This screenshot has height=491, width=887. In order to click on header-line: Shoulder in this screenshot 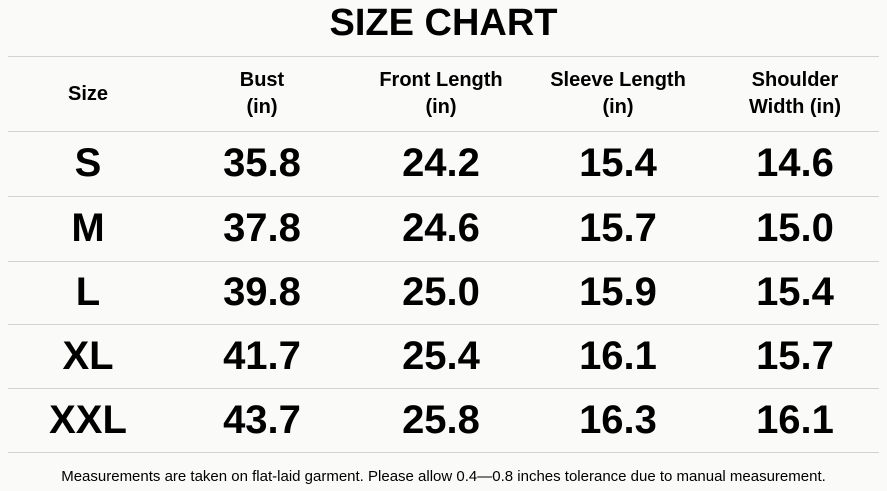, I will do `click(795, 80)`.